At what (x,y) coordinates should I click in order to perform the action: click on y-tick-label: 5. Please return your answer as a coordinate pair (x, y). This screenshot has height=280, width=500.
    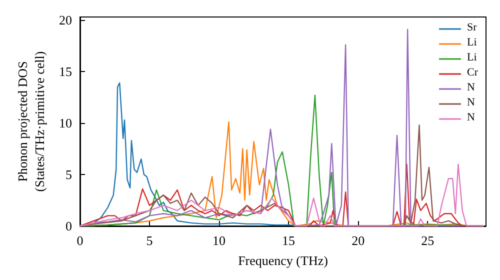
    Looking at the image, I should click on (69, 174).